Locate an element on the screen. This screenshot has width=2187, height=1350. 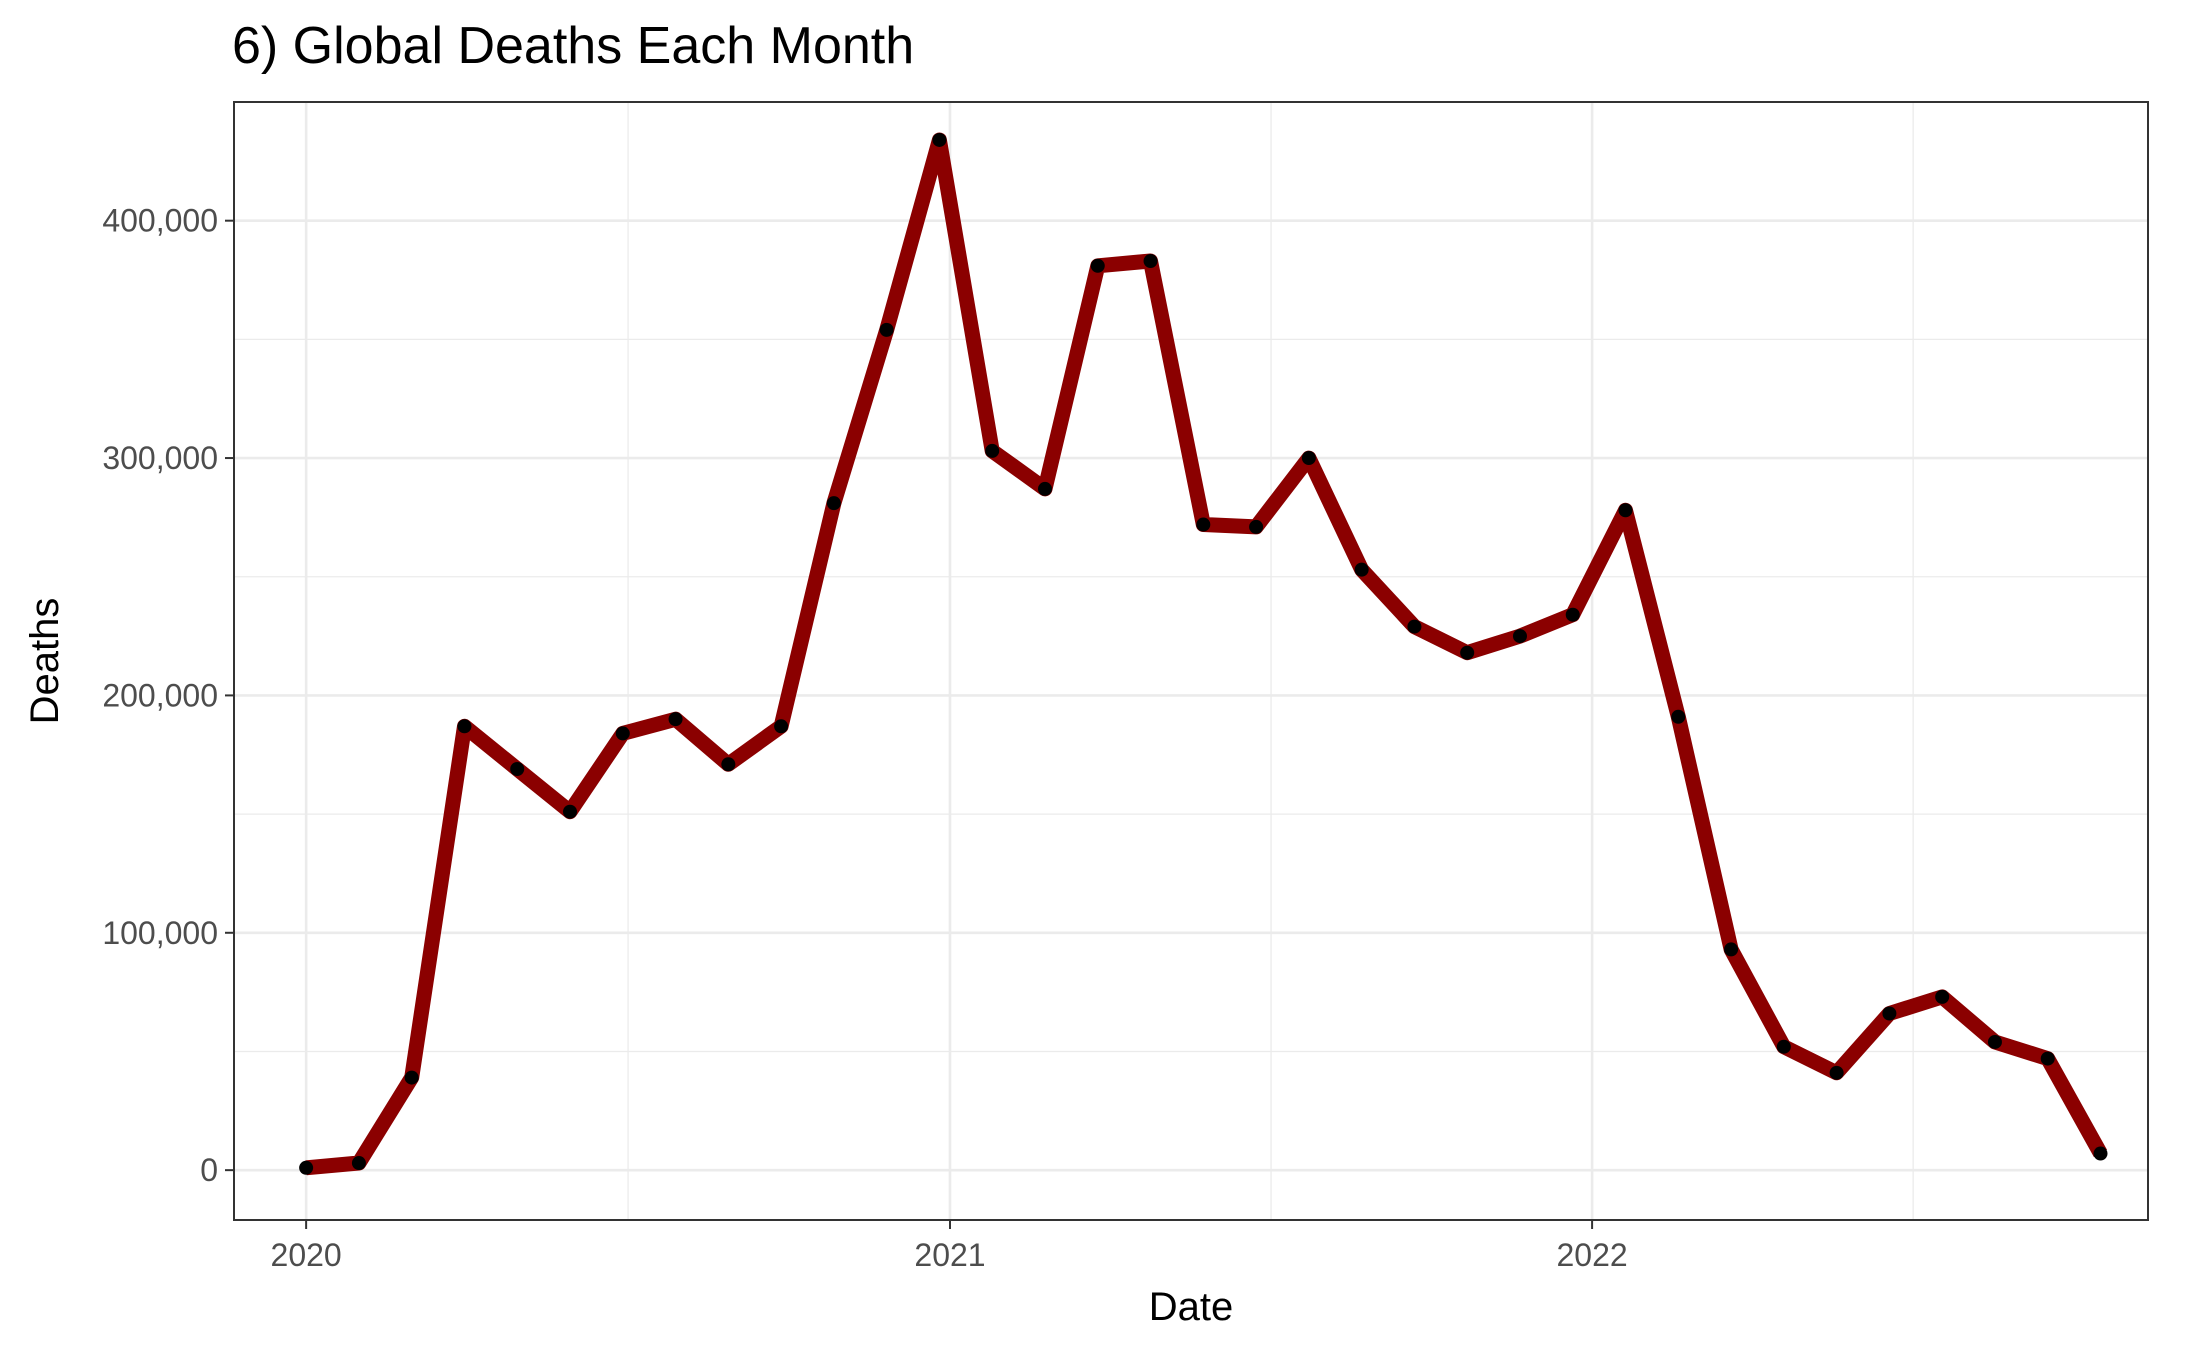
x-tick-label: 2020 is located at coordinates (306, 1255).